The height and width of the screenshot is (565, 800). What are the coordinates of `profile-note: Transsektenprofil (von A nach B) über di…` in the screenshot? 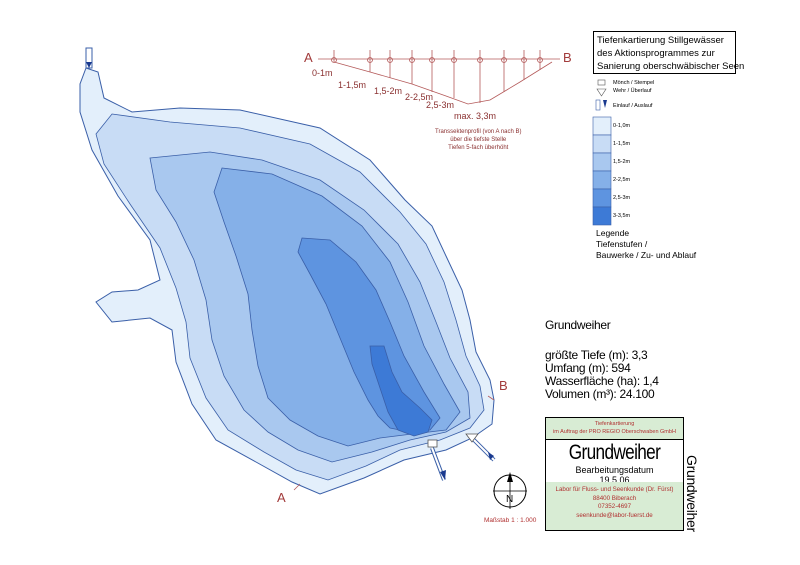 It's located at (478, 140).